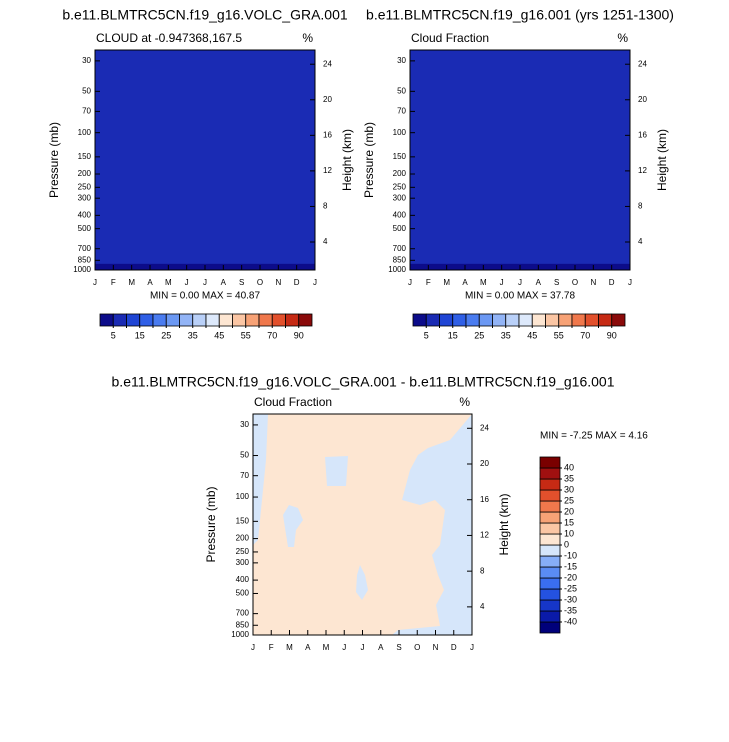 The width and height of the screenshot is (729, 742). I want to click on colorbar-label: -15, so click(570, 566).